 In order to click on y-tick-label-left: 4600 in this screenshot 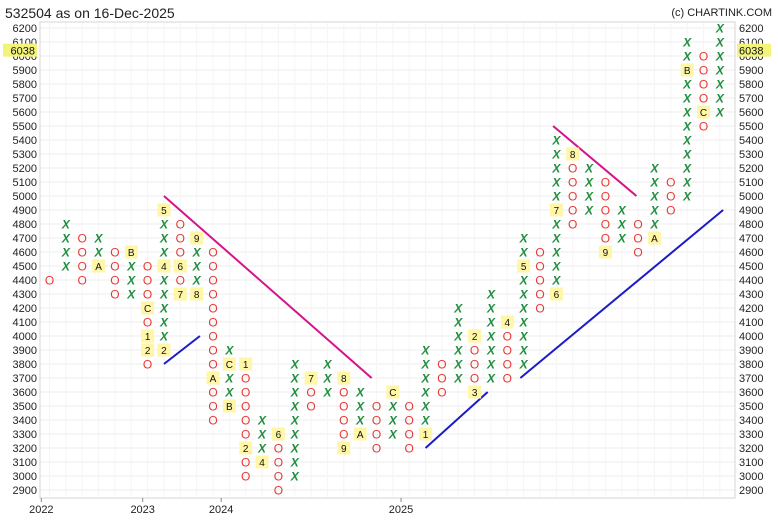, I will do `click(25, 253)`.